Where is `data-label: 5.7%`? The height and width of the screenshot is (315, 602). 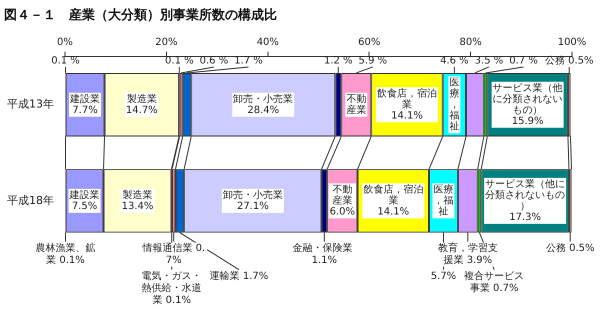
data-label: 5.7% is located at coordinates (443, 276).